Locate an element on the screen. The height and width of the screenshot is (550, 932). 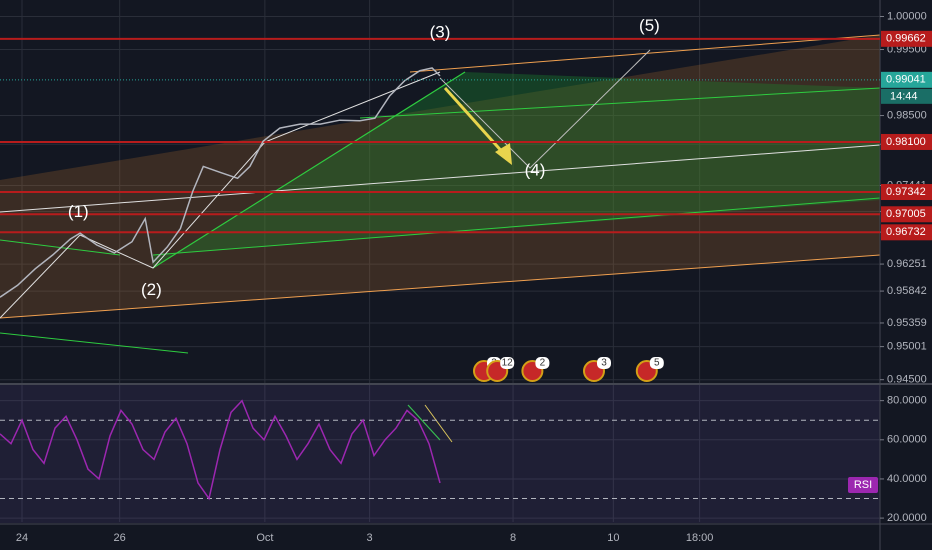
y-tick-label: 80.0000 is located at coordinates (907, 401).